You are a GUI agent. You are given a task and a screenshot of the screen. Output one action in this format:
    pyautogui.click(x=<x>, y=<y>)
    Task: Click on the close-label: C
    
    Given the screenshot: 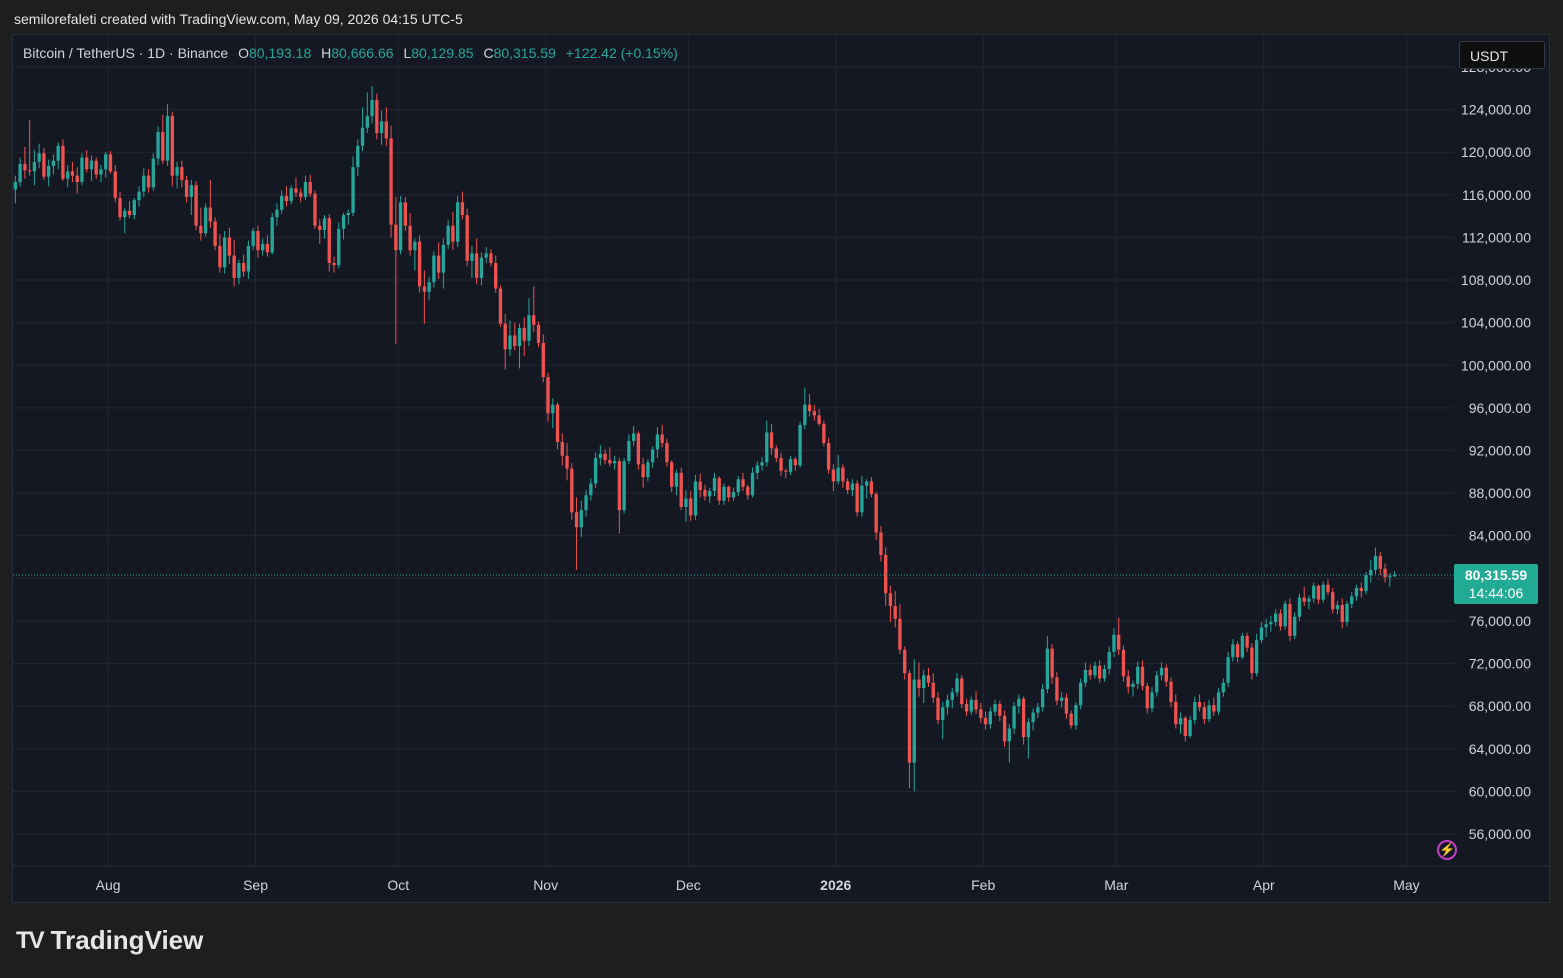 What is the action you would take?
    pyautogui.click(x=488, y=53)
    